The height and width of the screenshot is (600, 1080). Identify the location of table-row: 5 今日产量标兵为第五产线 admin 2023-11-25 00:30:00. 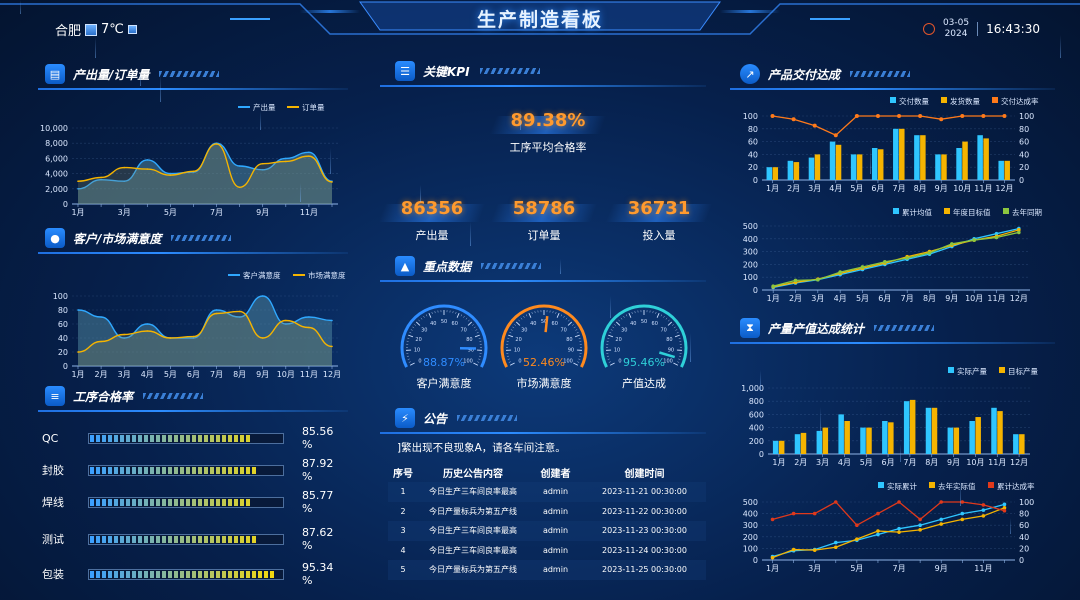
(547, 570).